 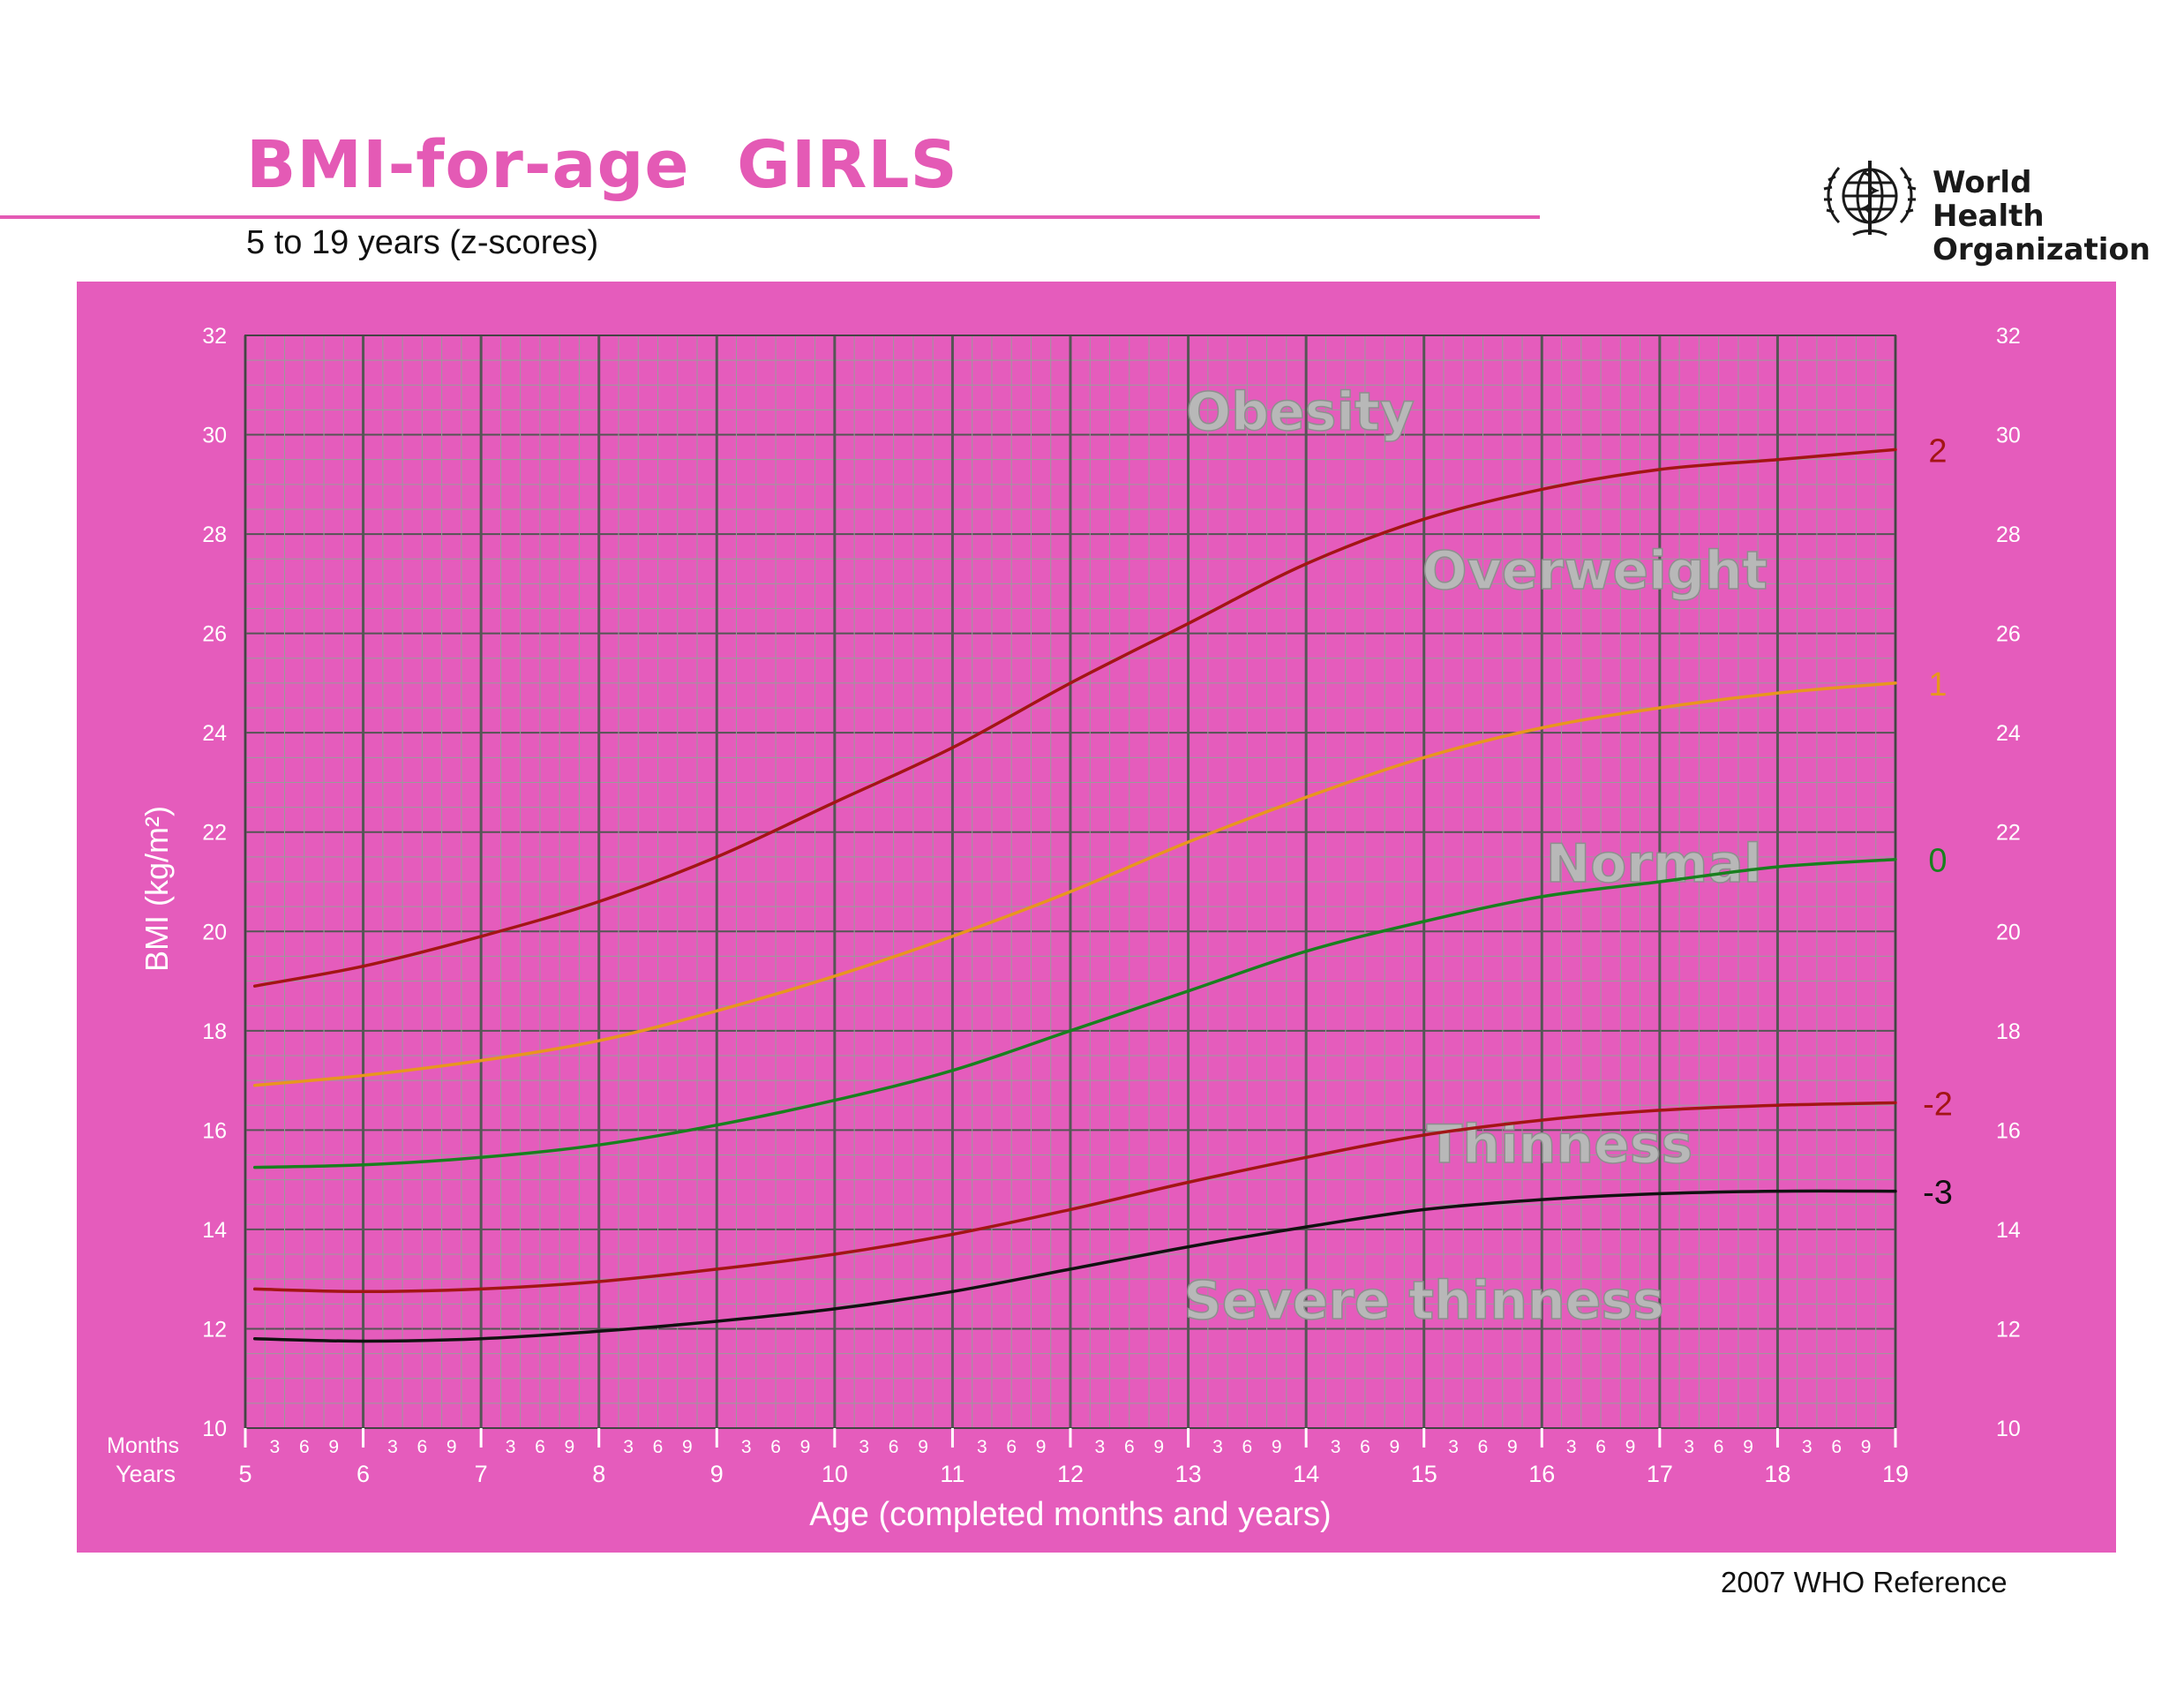 What do you see at coordinates (770, 217) in the screenshot?
I see `title-underline` at bounding box center [770, 217].